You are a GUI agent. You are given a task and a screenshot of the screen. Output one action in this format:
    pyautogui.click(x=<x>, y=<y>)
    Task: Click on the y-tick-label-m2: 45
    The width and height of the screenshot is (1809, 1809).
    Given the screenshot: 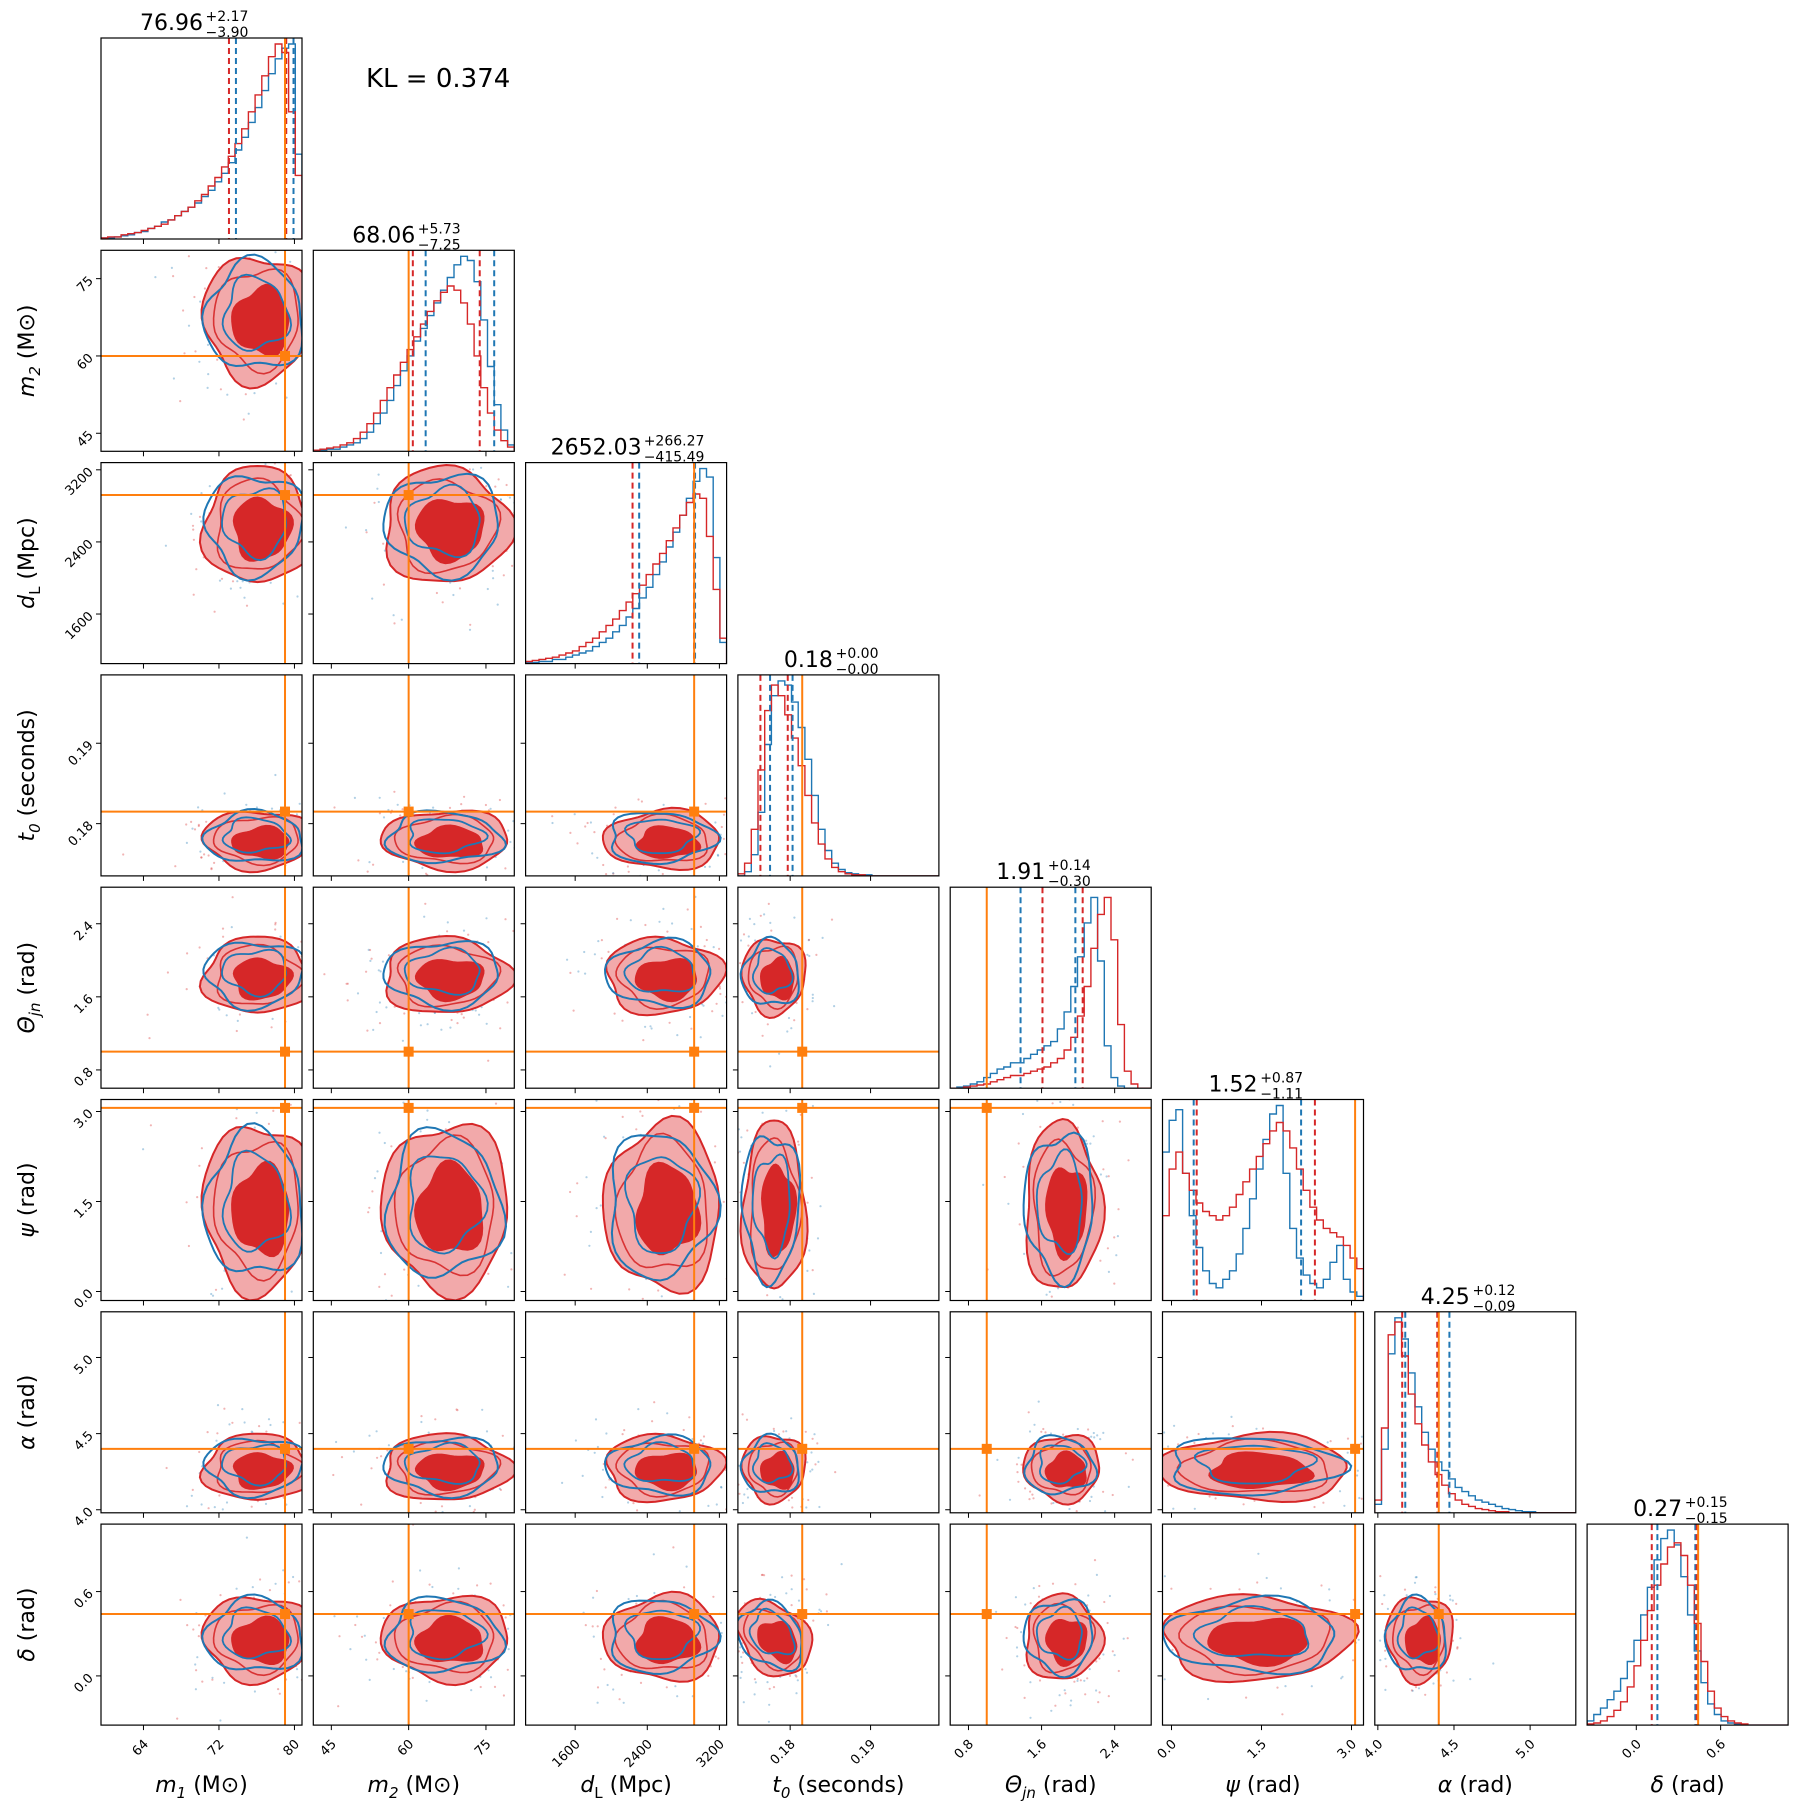 What is the action you would take?
    pyautogui.click(x=85, y=439)
    